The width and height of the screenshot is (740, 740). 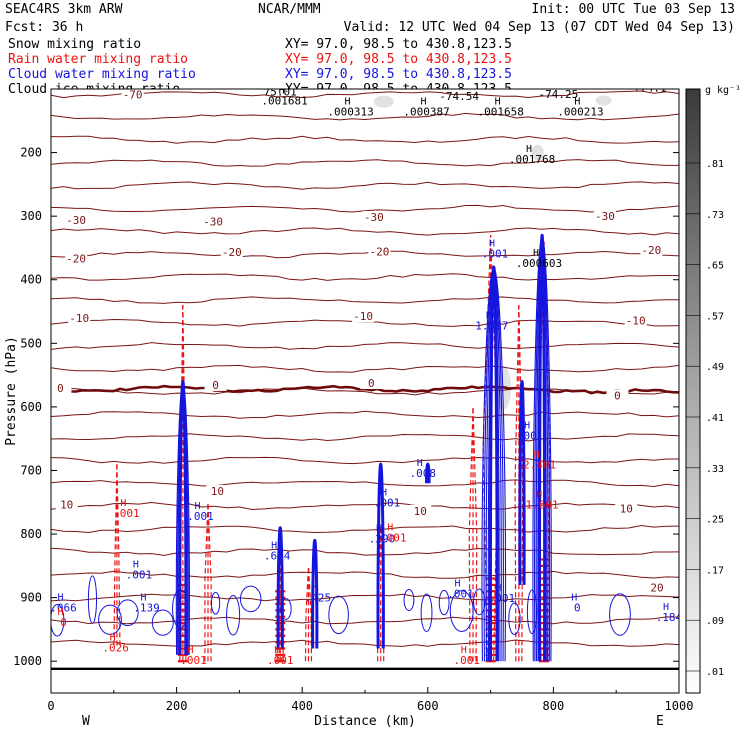 I want to click on y-tick-label: 500, so click(x=31, y=343).